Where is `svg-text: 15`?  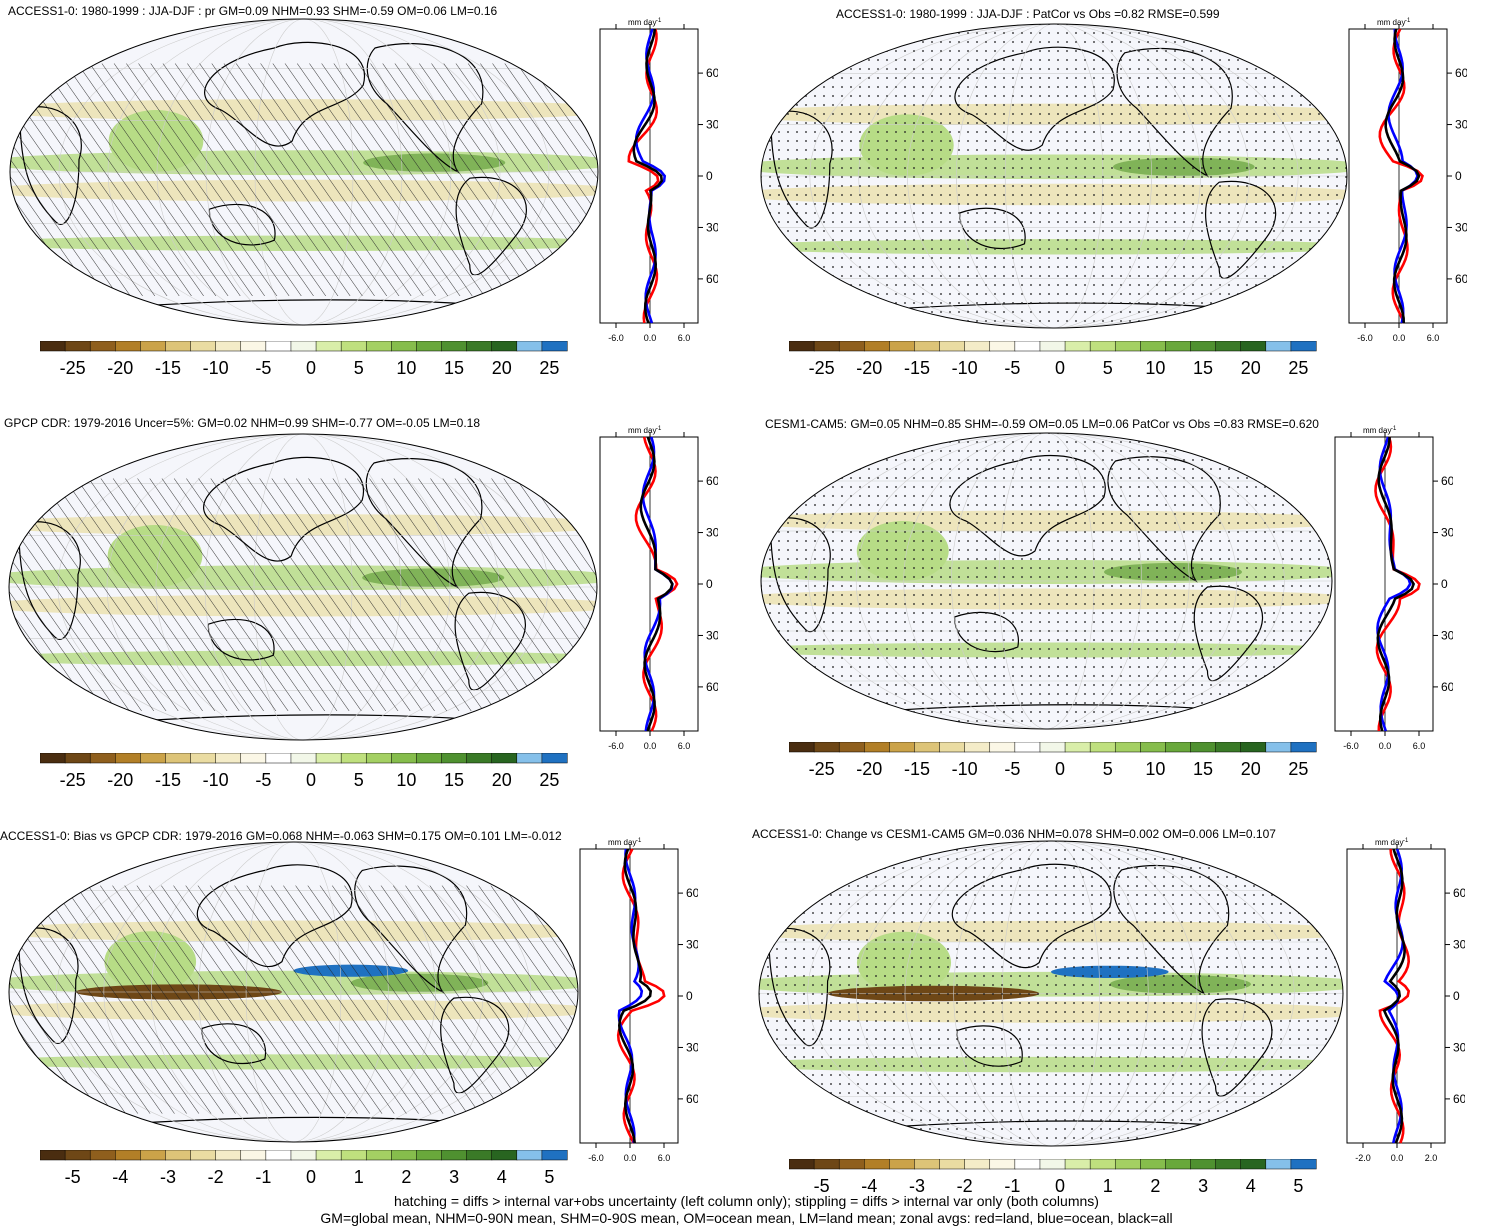 svg-text: 15 is located at coordinates (1203, 368).